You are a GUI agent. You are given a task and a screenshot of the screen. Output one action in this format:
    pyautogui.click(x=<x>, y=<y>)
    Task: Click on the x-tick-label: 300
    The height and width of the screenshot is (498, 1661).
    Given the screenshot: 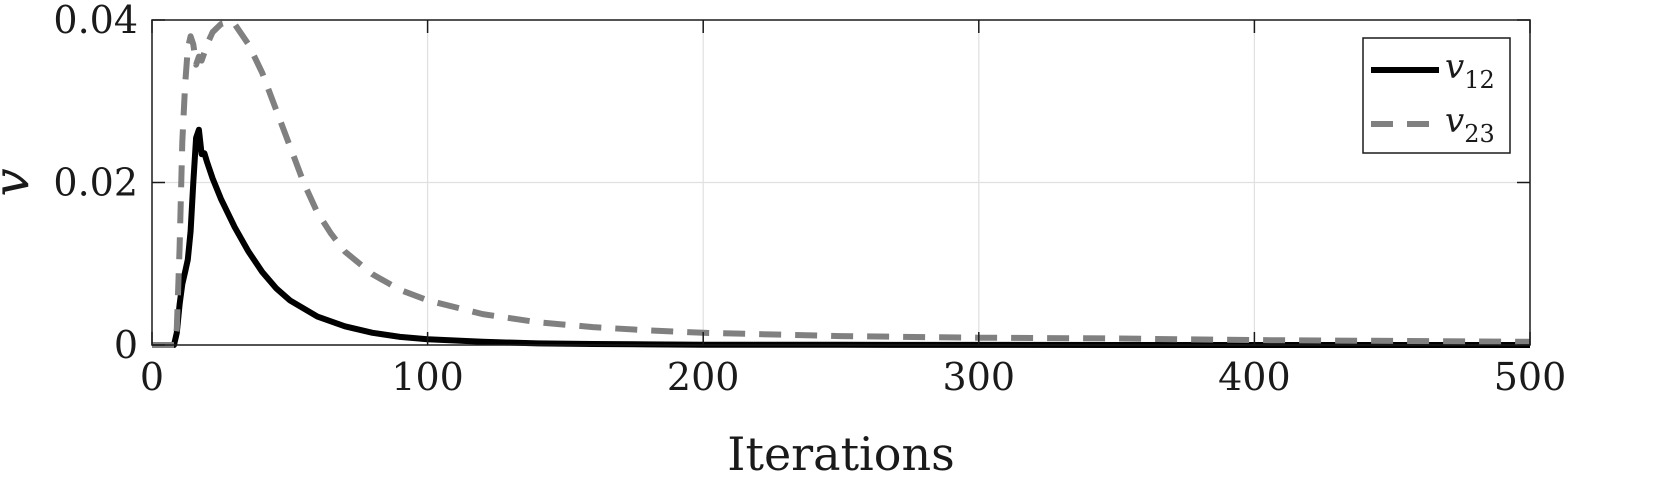 What is the action you would take?
    pyautogui.click(x=979, y=377)
    